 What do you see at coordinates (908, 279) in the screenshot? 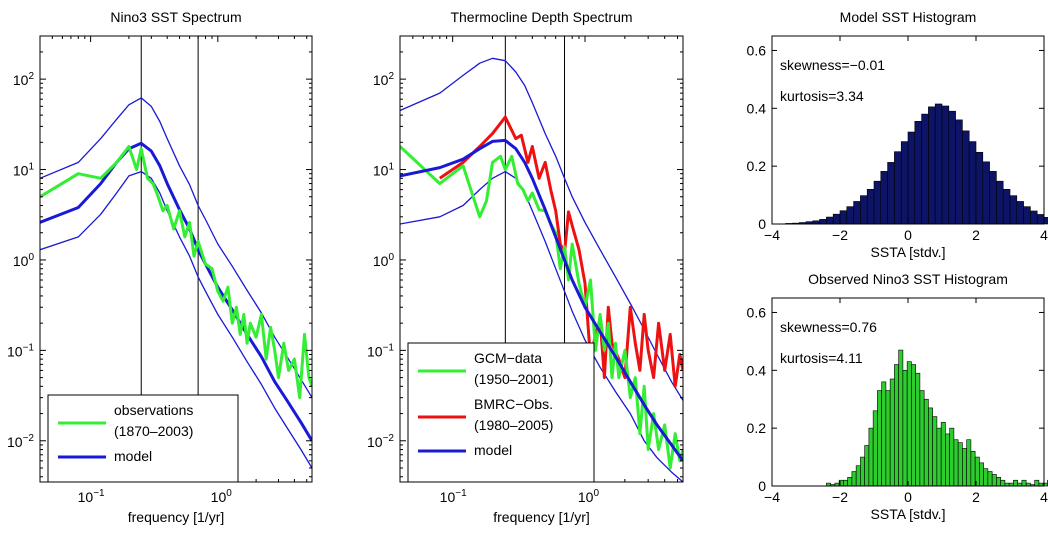
I see `chart-title: Observed Nino3 SST Histogram` at bounding box center [908, 279].